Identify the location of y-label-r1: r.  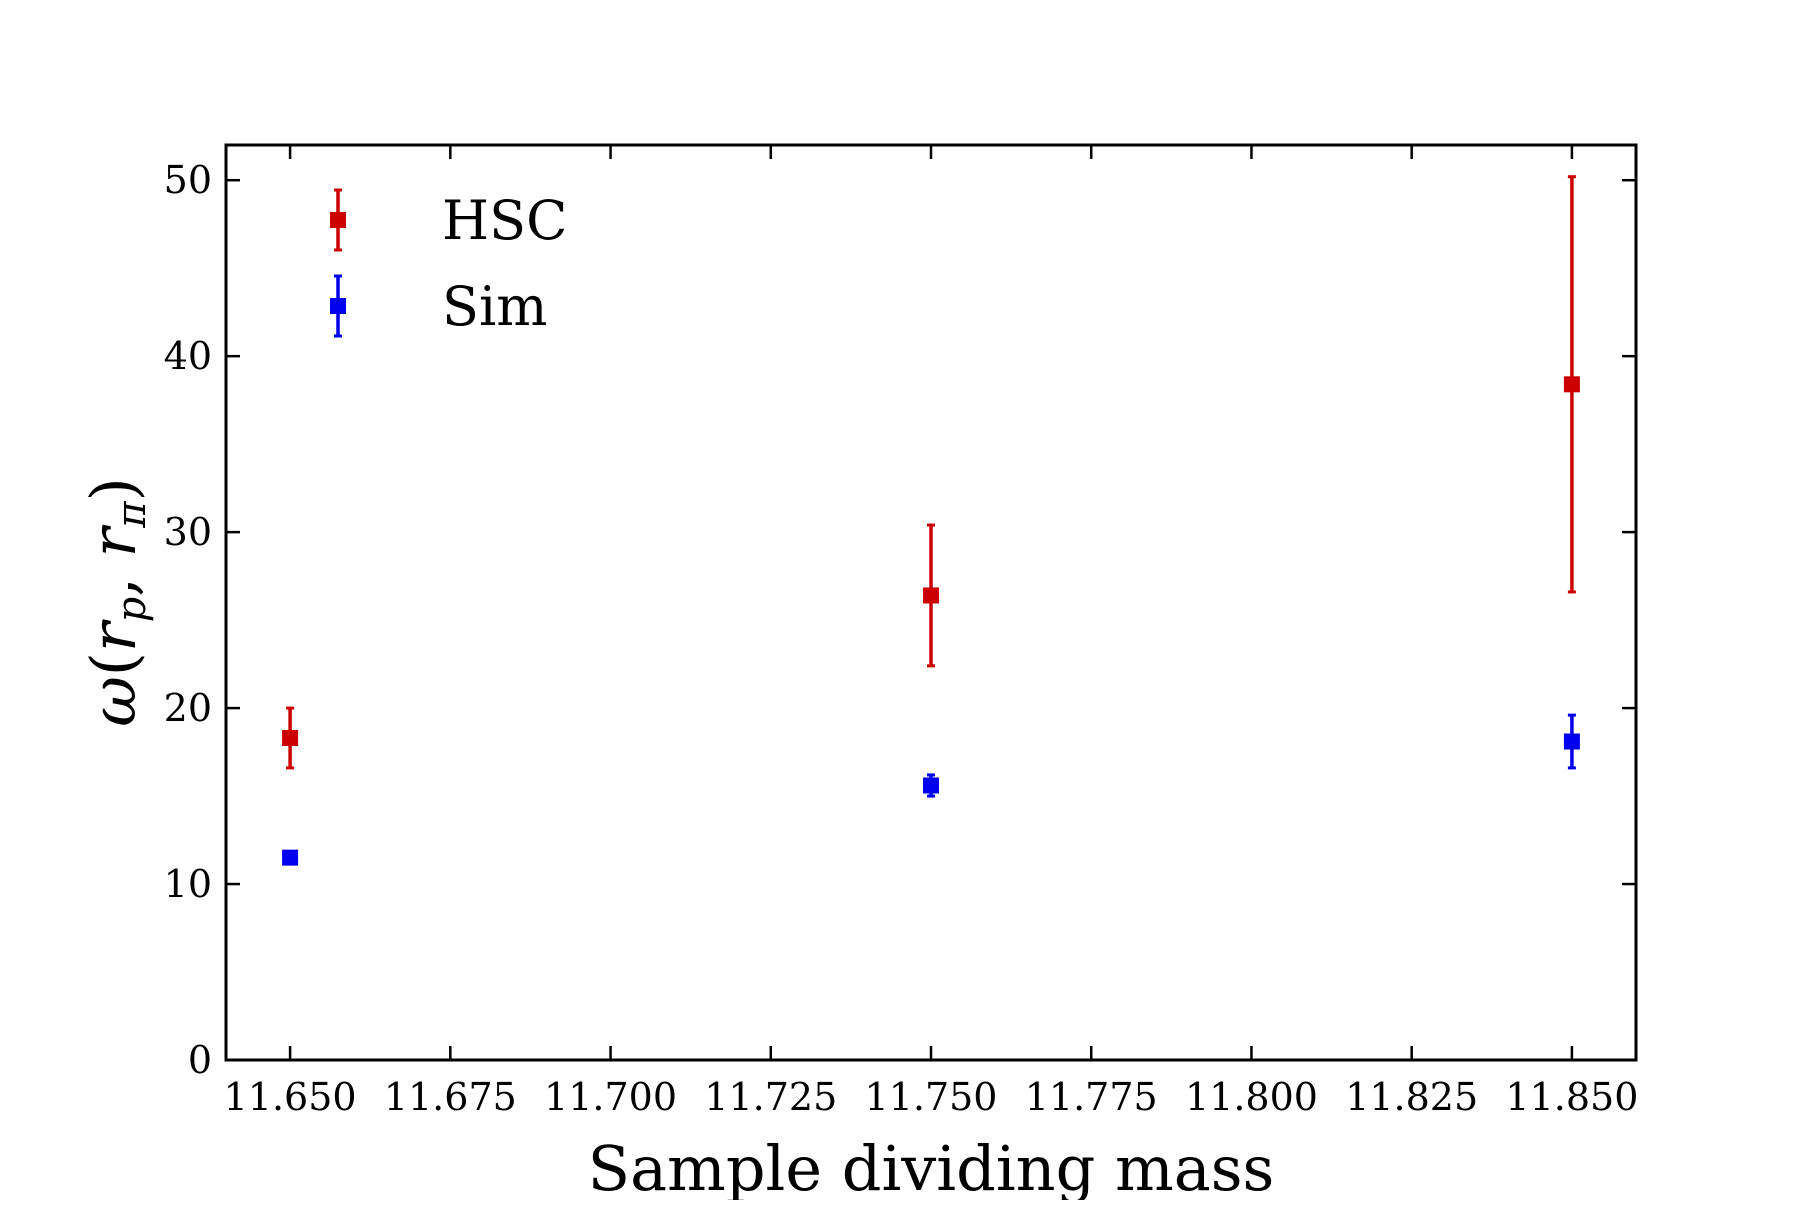
(113, 635).